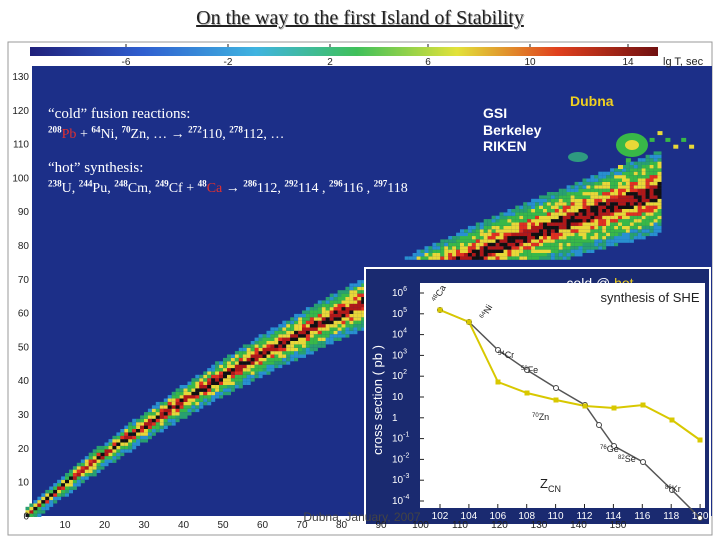 The height and width of the screenshot is (540, 720). I want to click on superscript: 82, so click(621, 458).